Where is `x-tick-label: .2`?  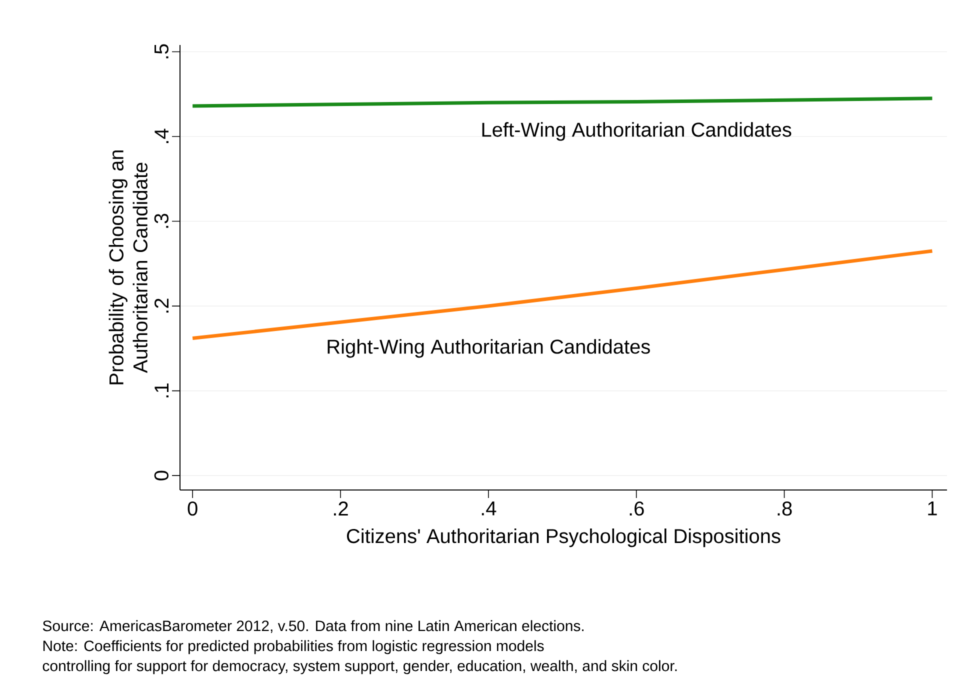
x-tick-label: .2 is located at coordinates (341, 509).